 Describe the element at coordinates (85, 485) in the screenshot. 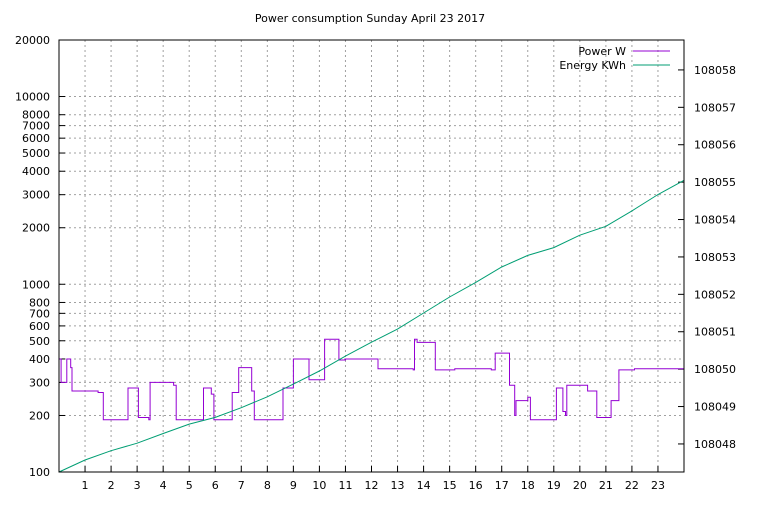

I see `x-tick-label: 1` at that location.